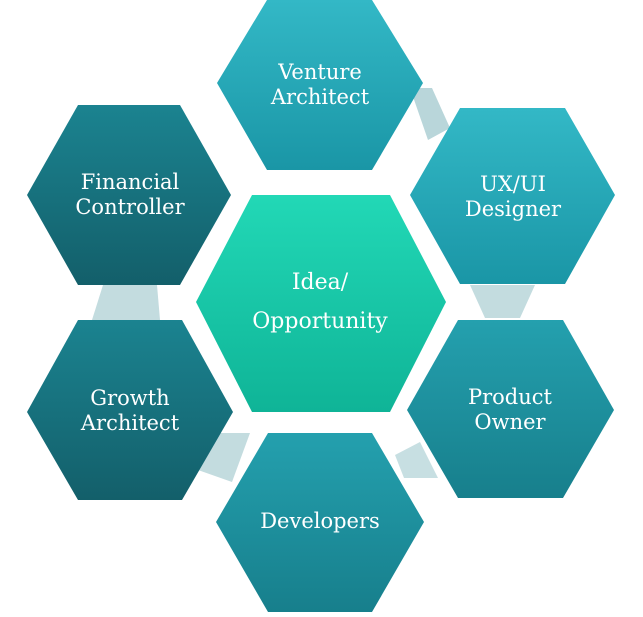  I want to click on hexagon-label-line1: Financial, so click(130, 182).